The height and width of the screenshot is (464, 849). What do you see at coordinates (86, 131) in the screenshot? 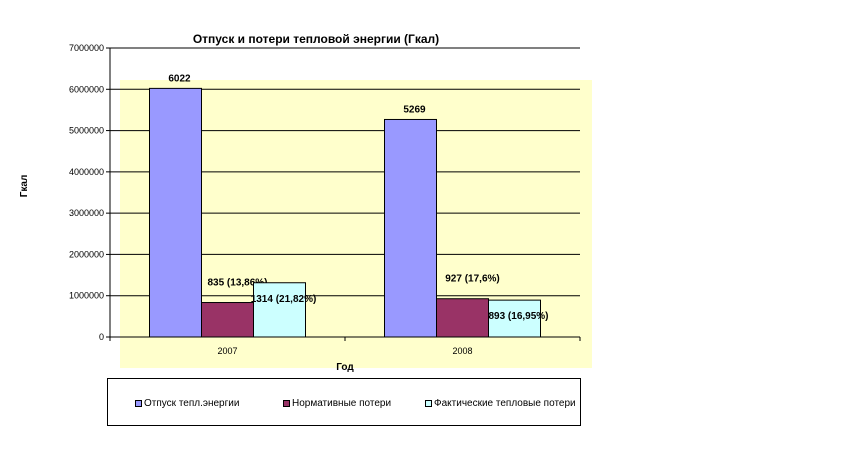
I see `y-tick-label: 5000000` at bounding box center [86, 131].